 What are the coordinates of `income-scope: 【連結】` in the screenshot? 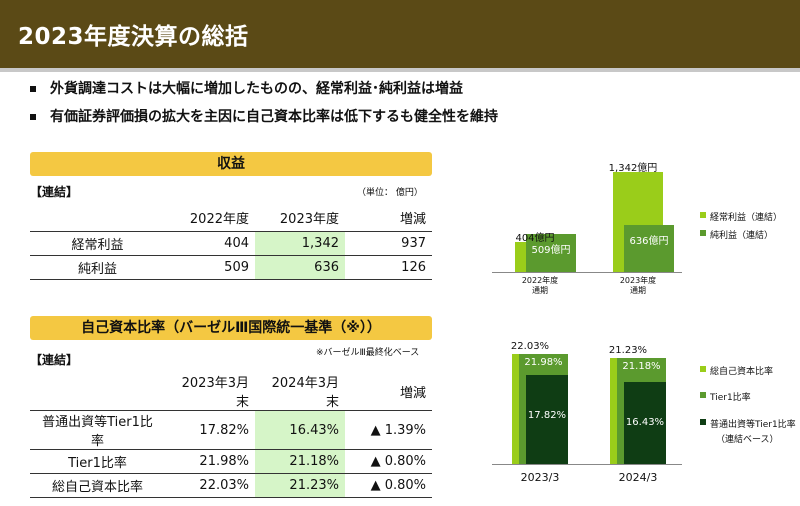 It's located at (54, 192).